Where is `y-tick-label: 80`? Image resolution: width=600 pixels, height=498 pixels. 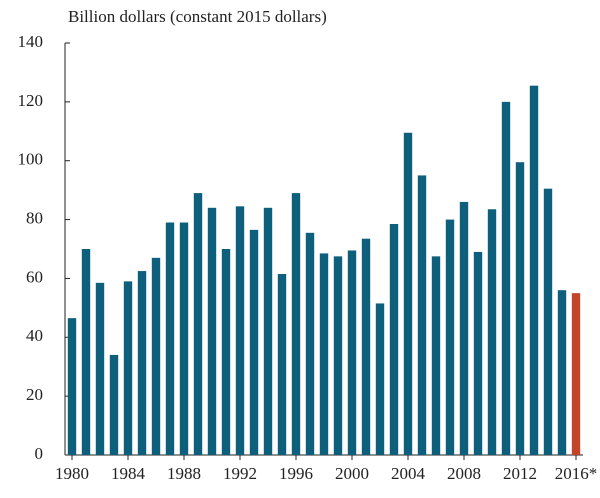 y-tick-label: 80 is located at coordinates (34, 217).